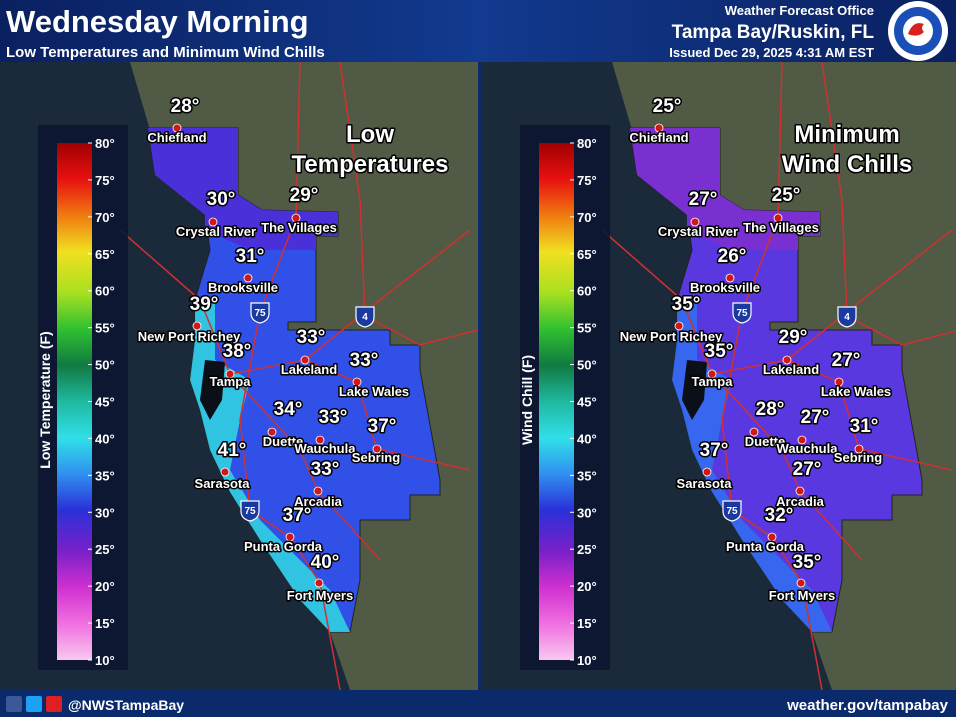 This screenshot has height=717, width=956. Describe the element at coordinates (105, 586) in the screenshot. I see `legend-tick-label: 20°` at that location.